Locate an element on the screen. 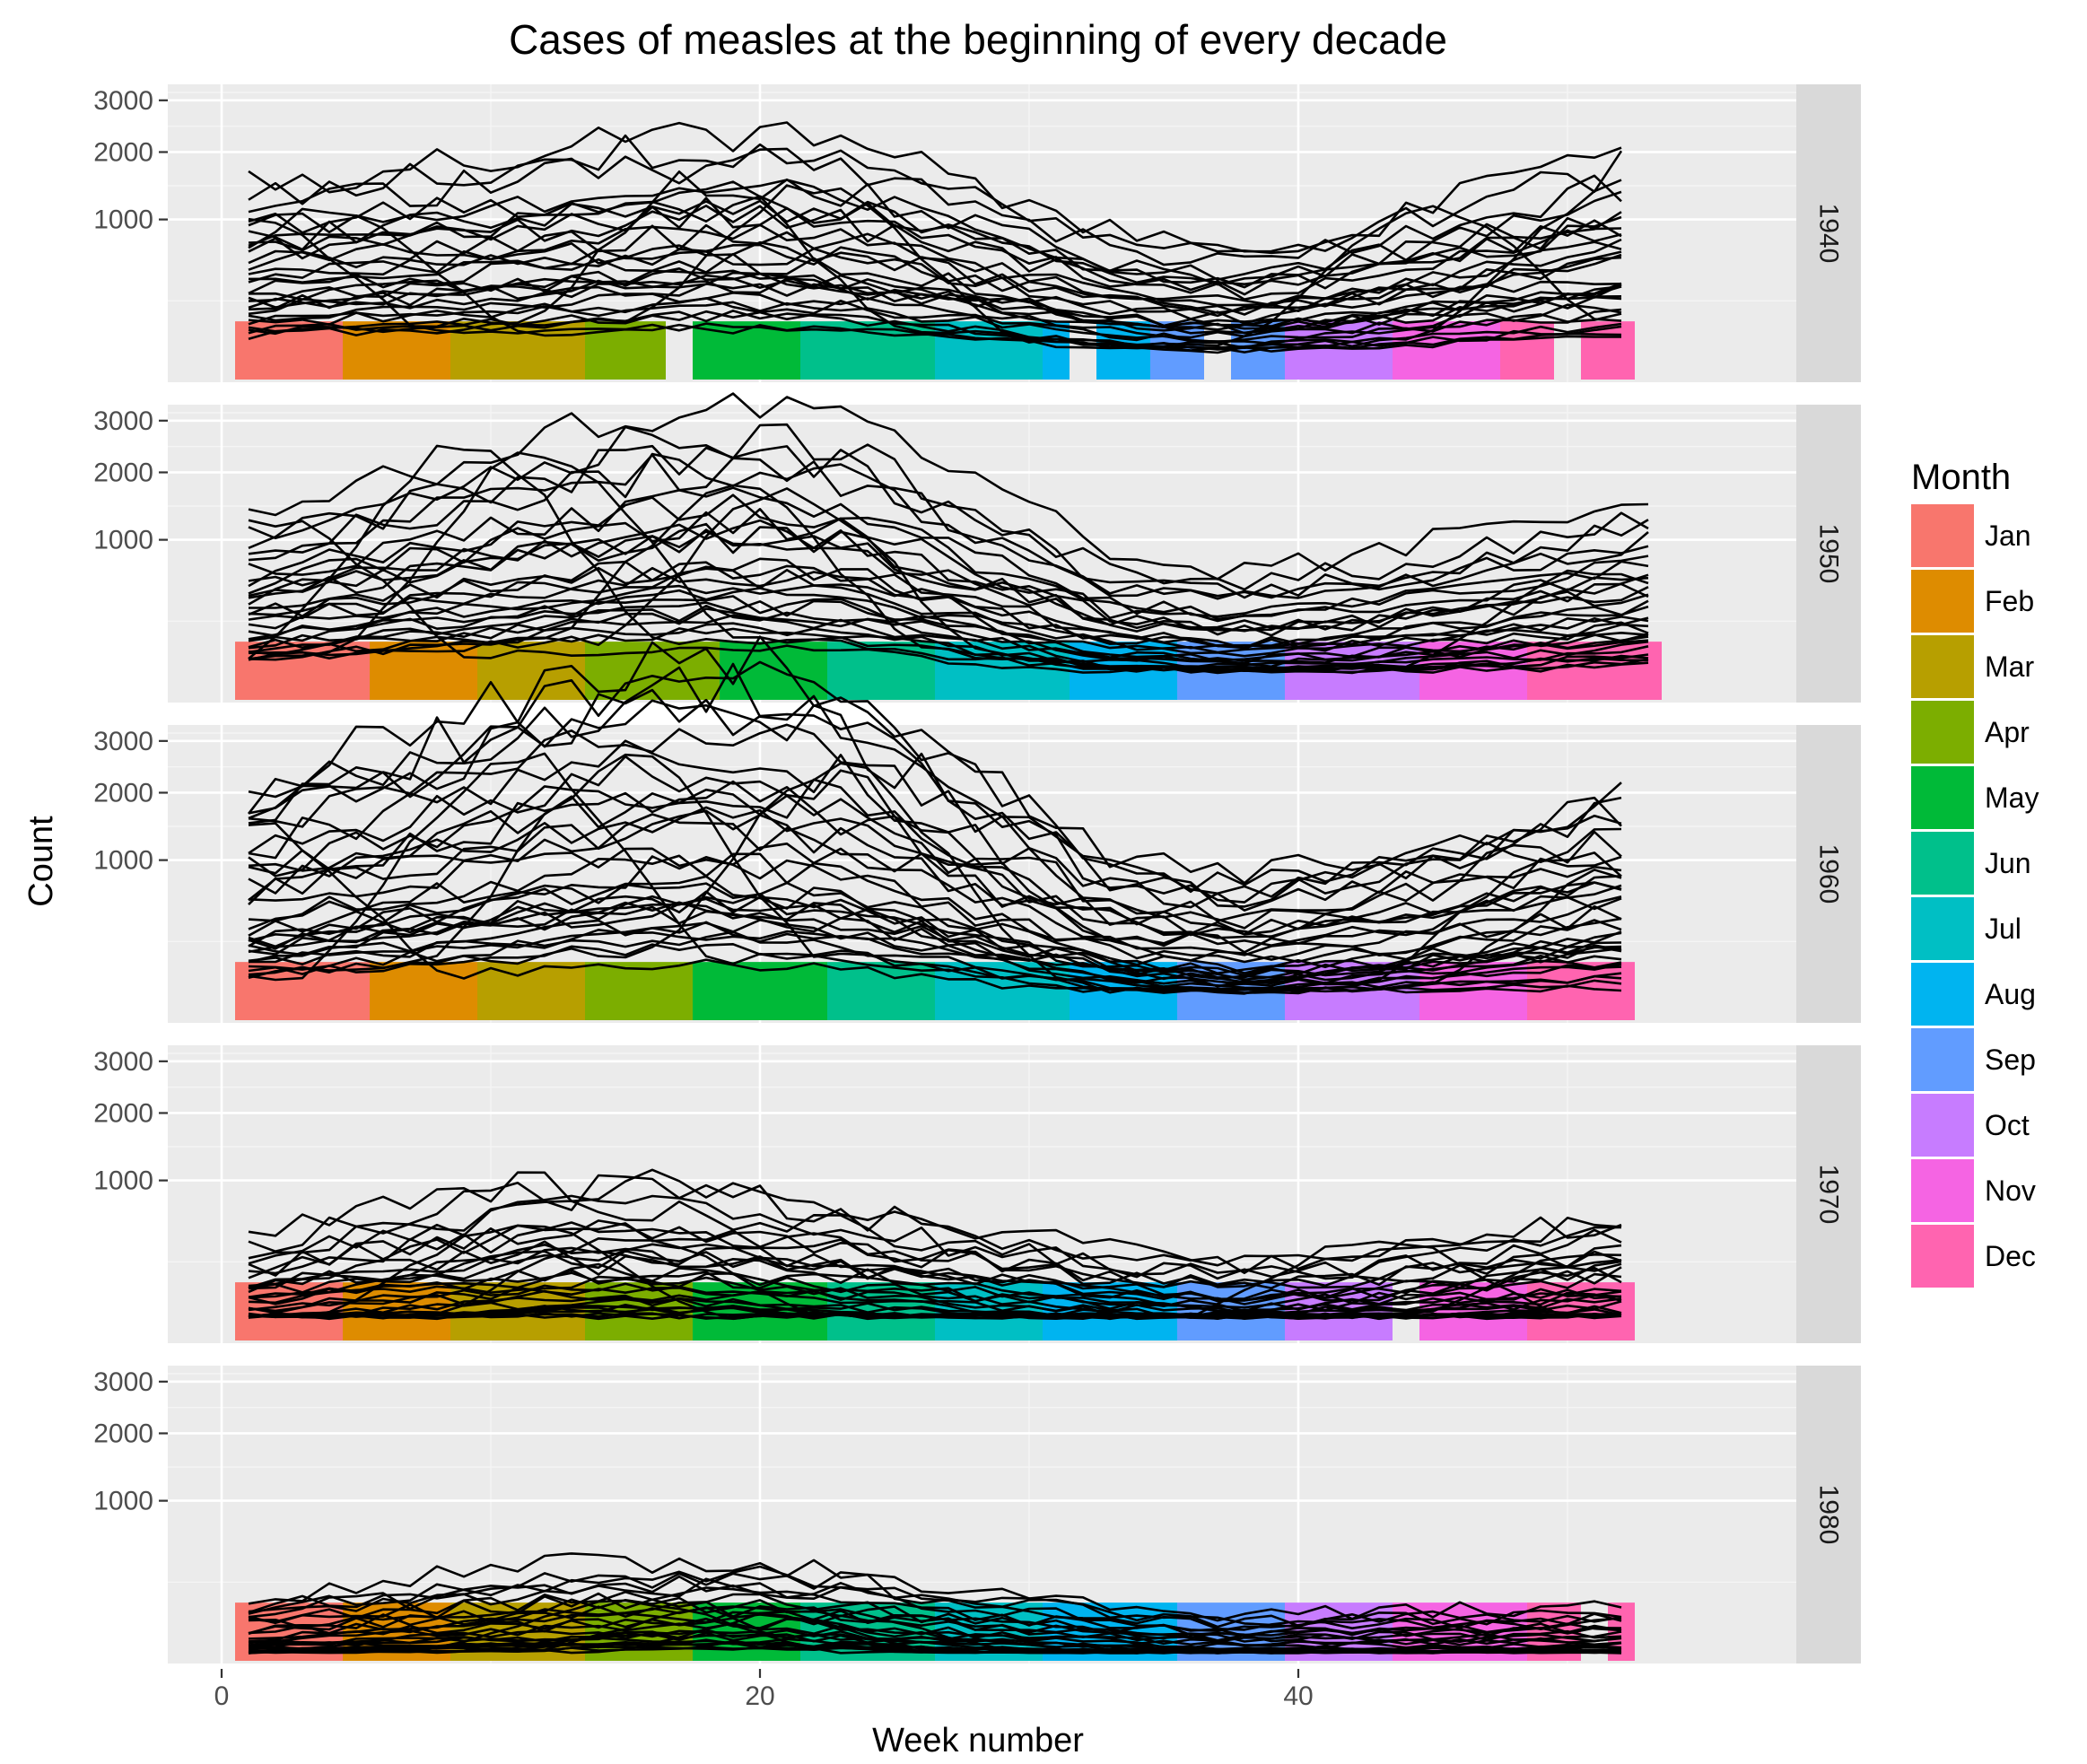 Image resolution: width=2087 pixels, height=1764 pixels. legend-label-mar: Mar is located at coordinates (2010, 667).